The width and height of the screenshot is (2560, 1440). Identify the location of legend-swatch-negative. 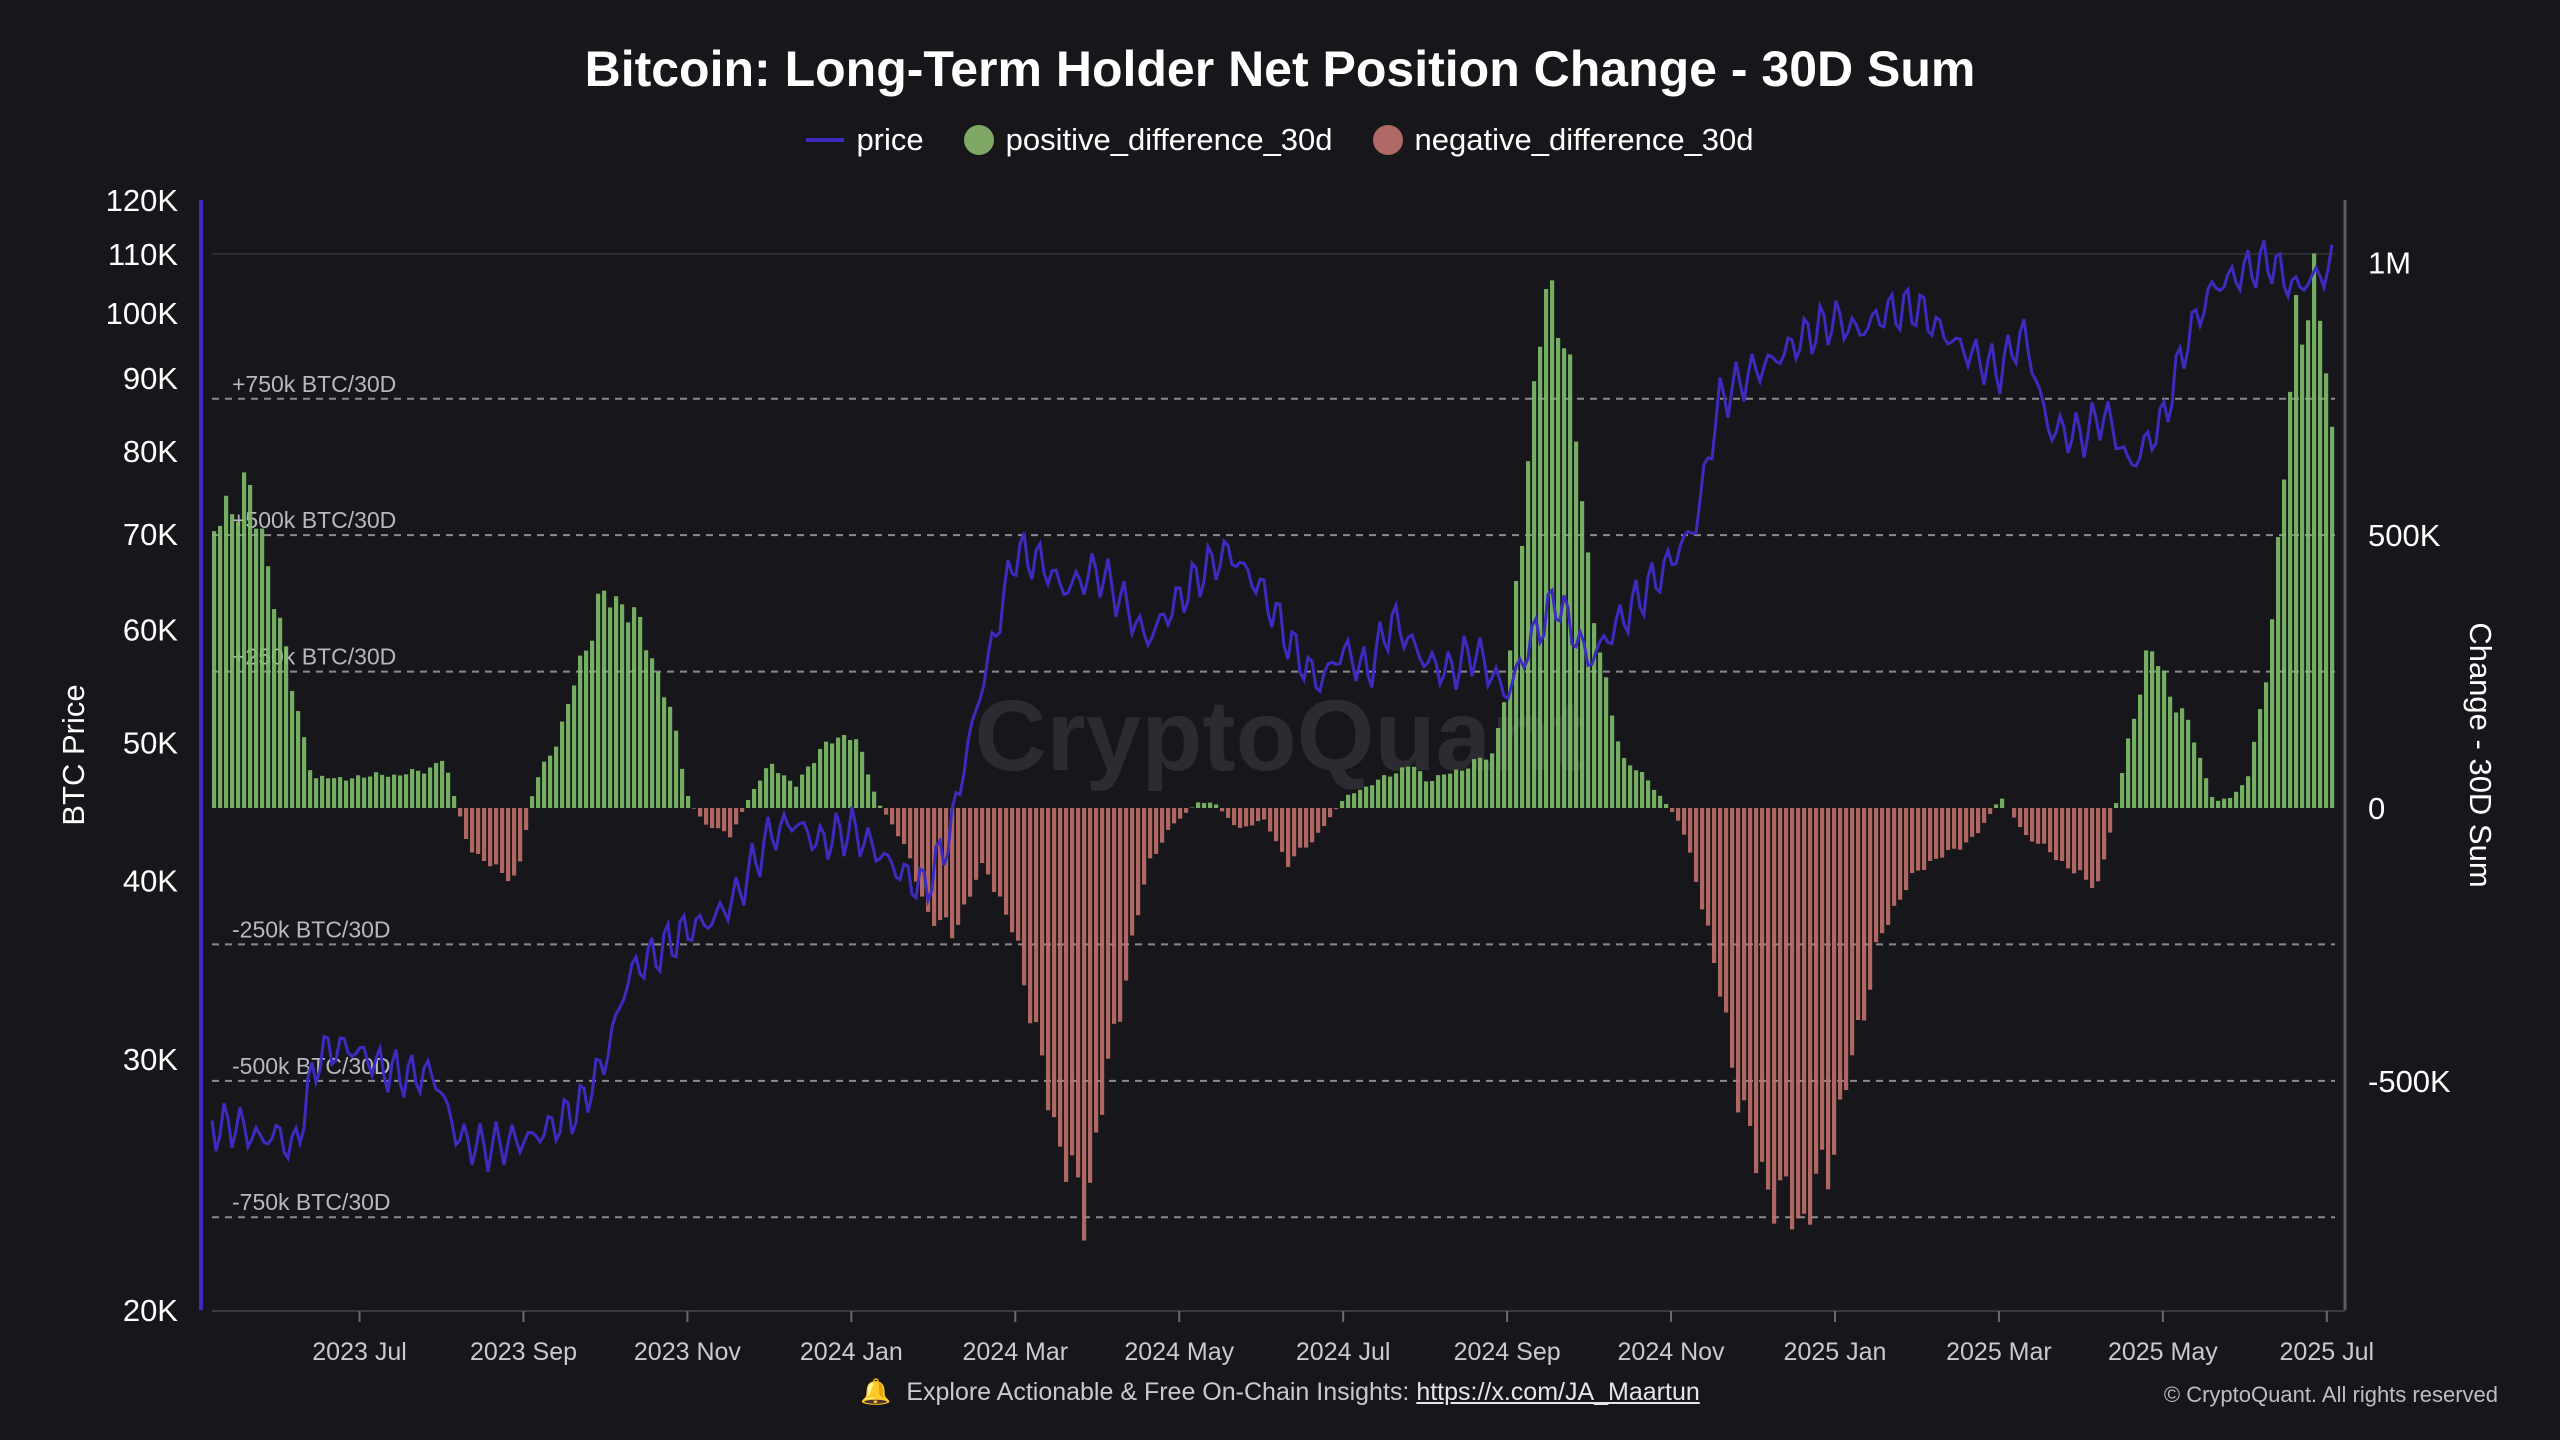
(1387, 140).